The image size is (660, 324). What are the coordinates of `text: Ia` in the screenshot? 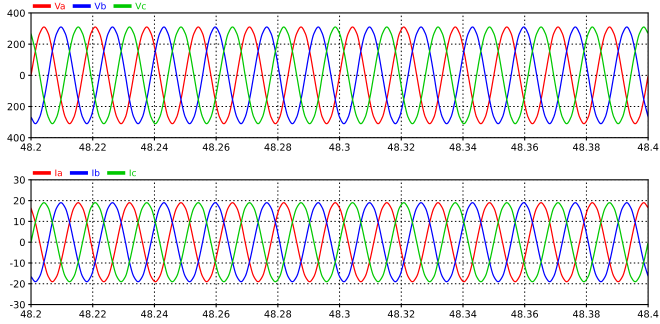 It's located at (58, 173).